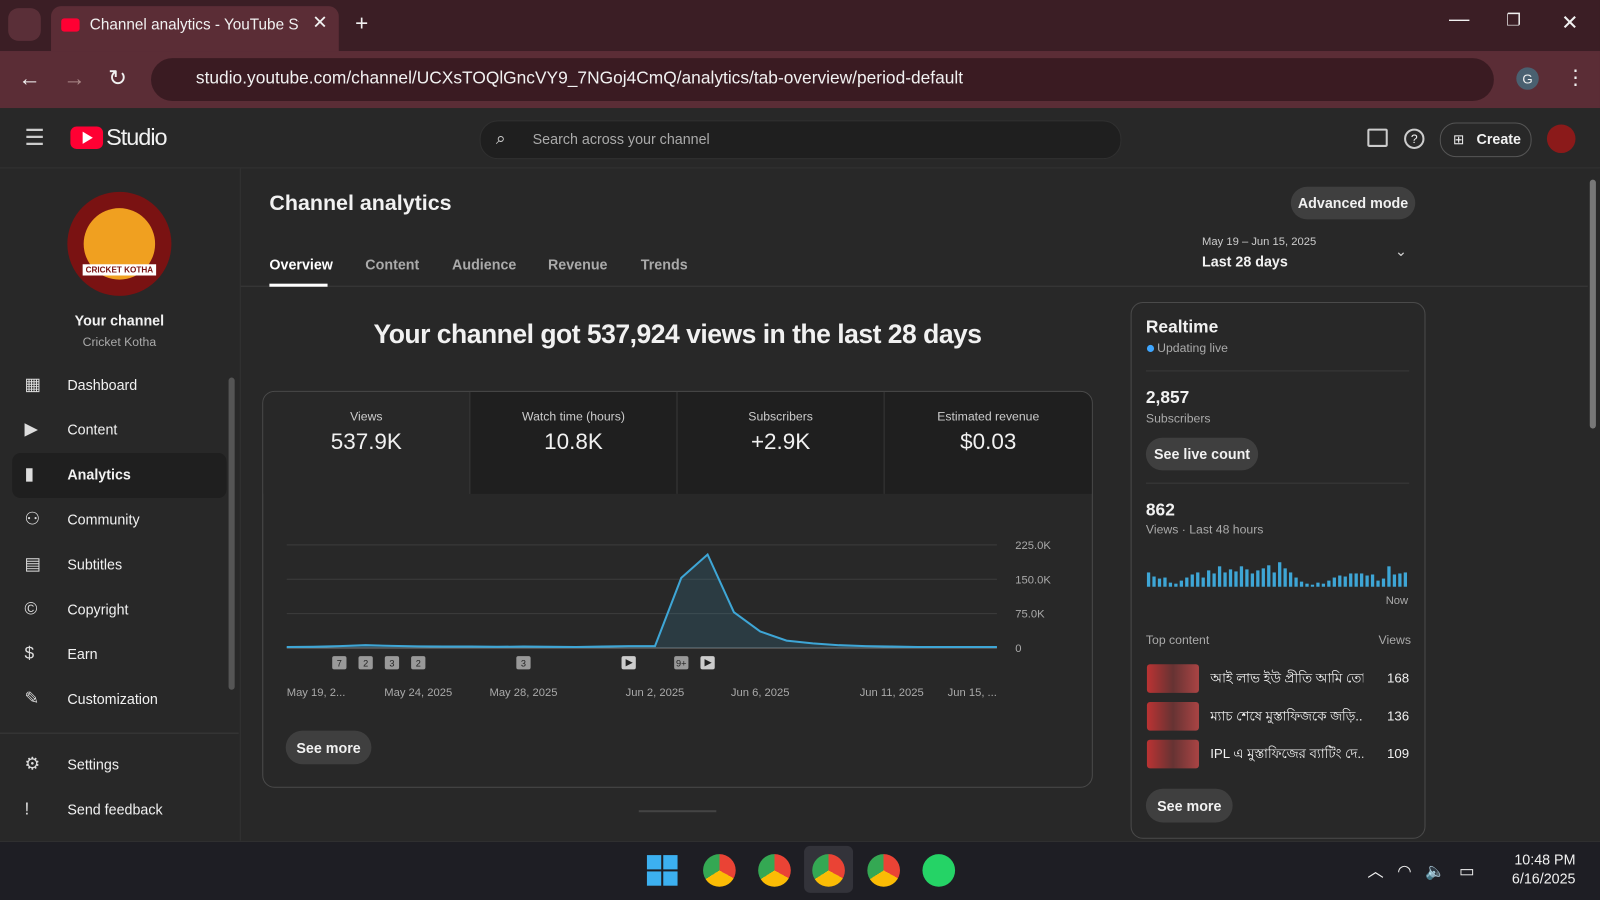 Image resolution: width=1600 pixels, height=900 pixels. Describe the element at coordinates (31, 608) in the screenshot. I see `nav-icon: ©` at that location.